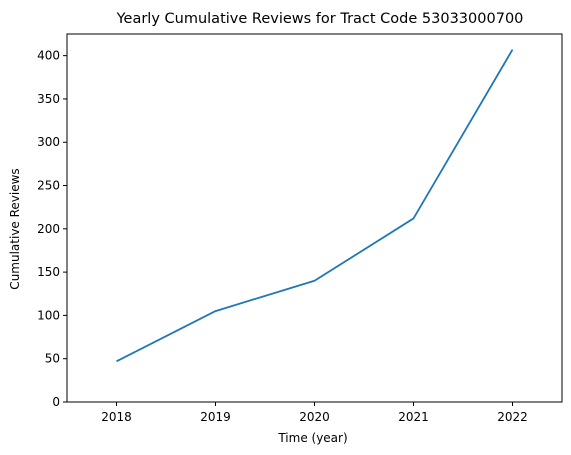 The width and height of the screenshot is (571, 455). Describe the element at coordinates (116, 417) in the screenshot. I see `x-tick-label: 2018` at that location.